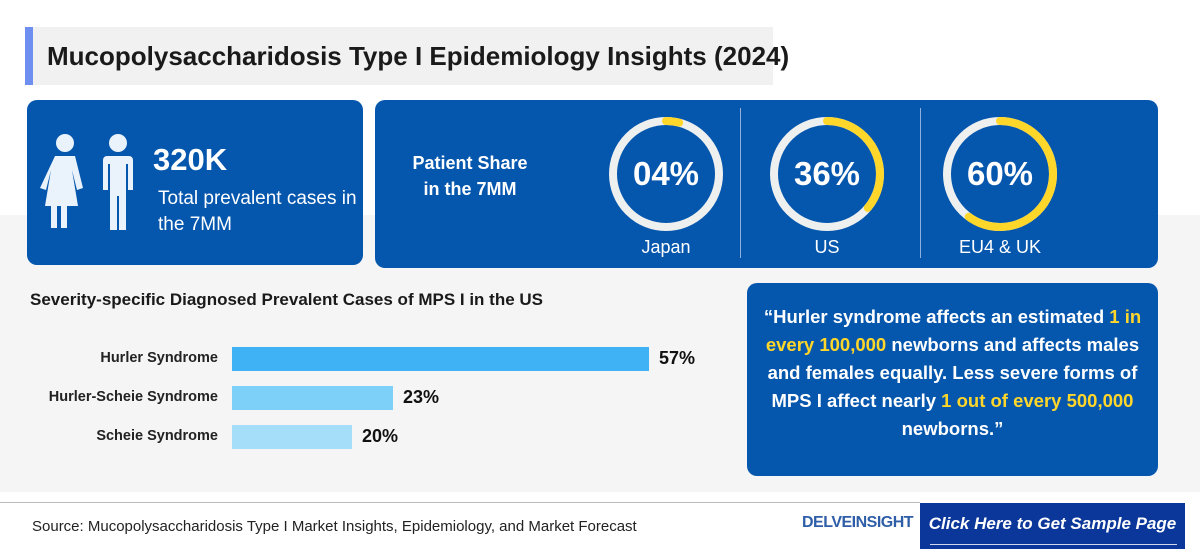 This screenshot has width=1200, height=549. Describe the element at coordinates (858, 522) in the screenshot. I see `delveinsight-logo: DELVEINSIGHT` at that location.